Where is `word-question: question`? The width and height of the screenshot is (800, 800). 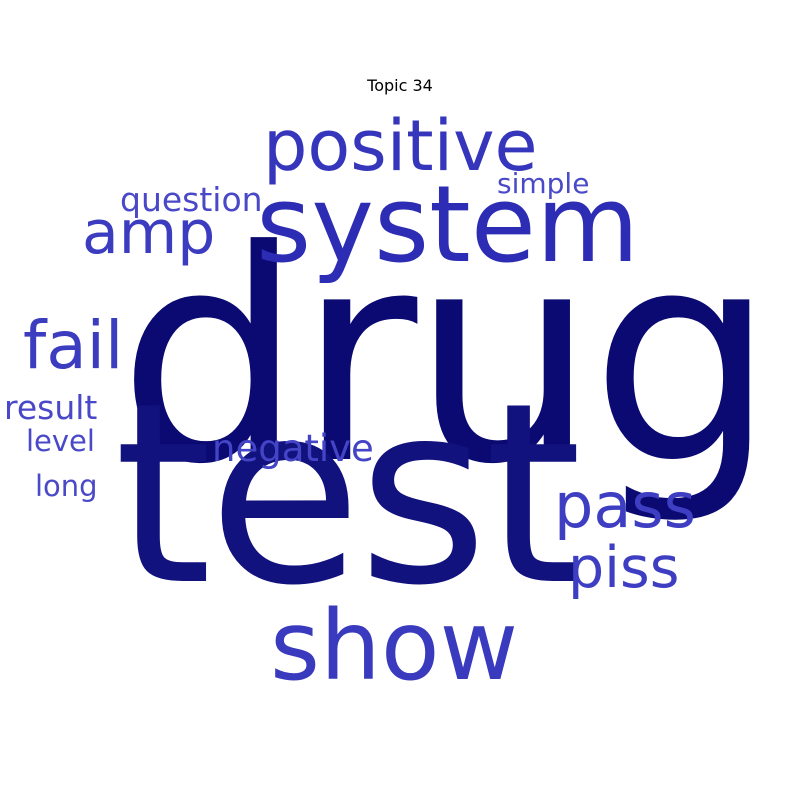
word-question: question is located at coordinates (191, 199).